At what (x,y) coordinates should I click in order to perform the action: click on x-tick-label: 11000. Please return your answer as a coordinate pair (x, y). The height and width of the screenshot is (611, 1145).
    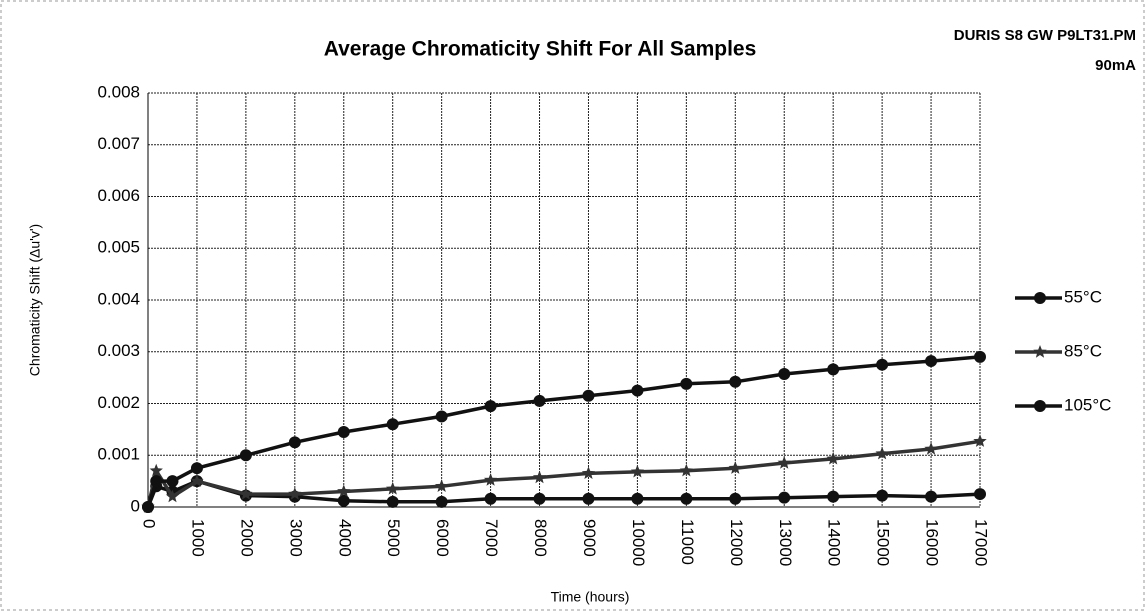
    Looking at the image, I should click on (687, 542).